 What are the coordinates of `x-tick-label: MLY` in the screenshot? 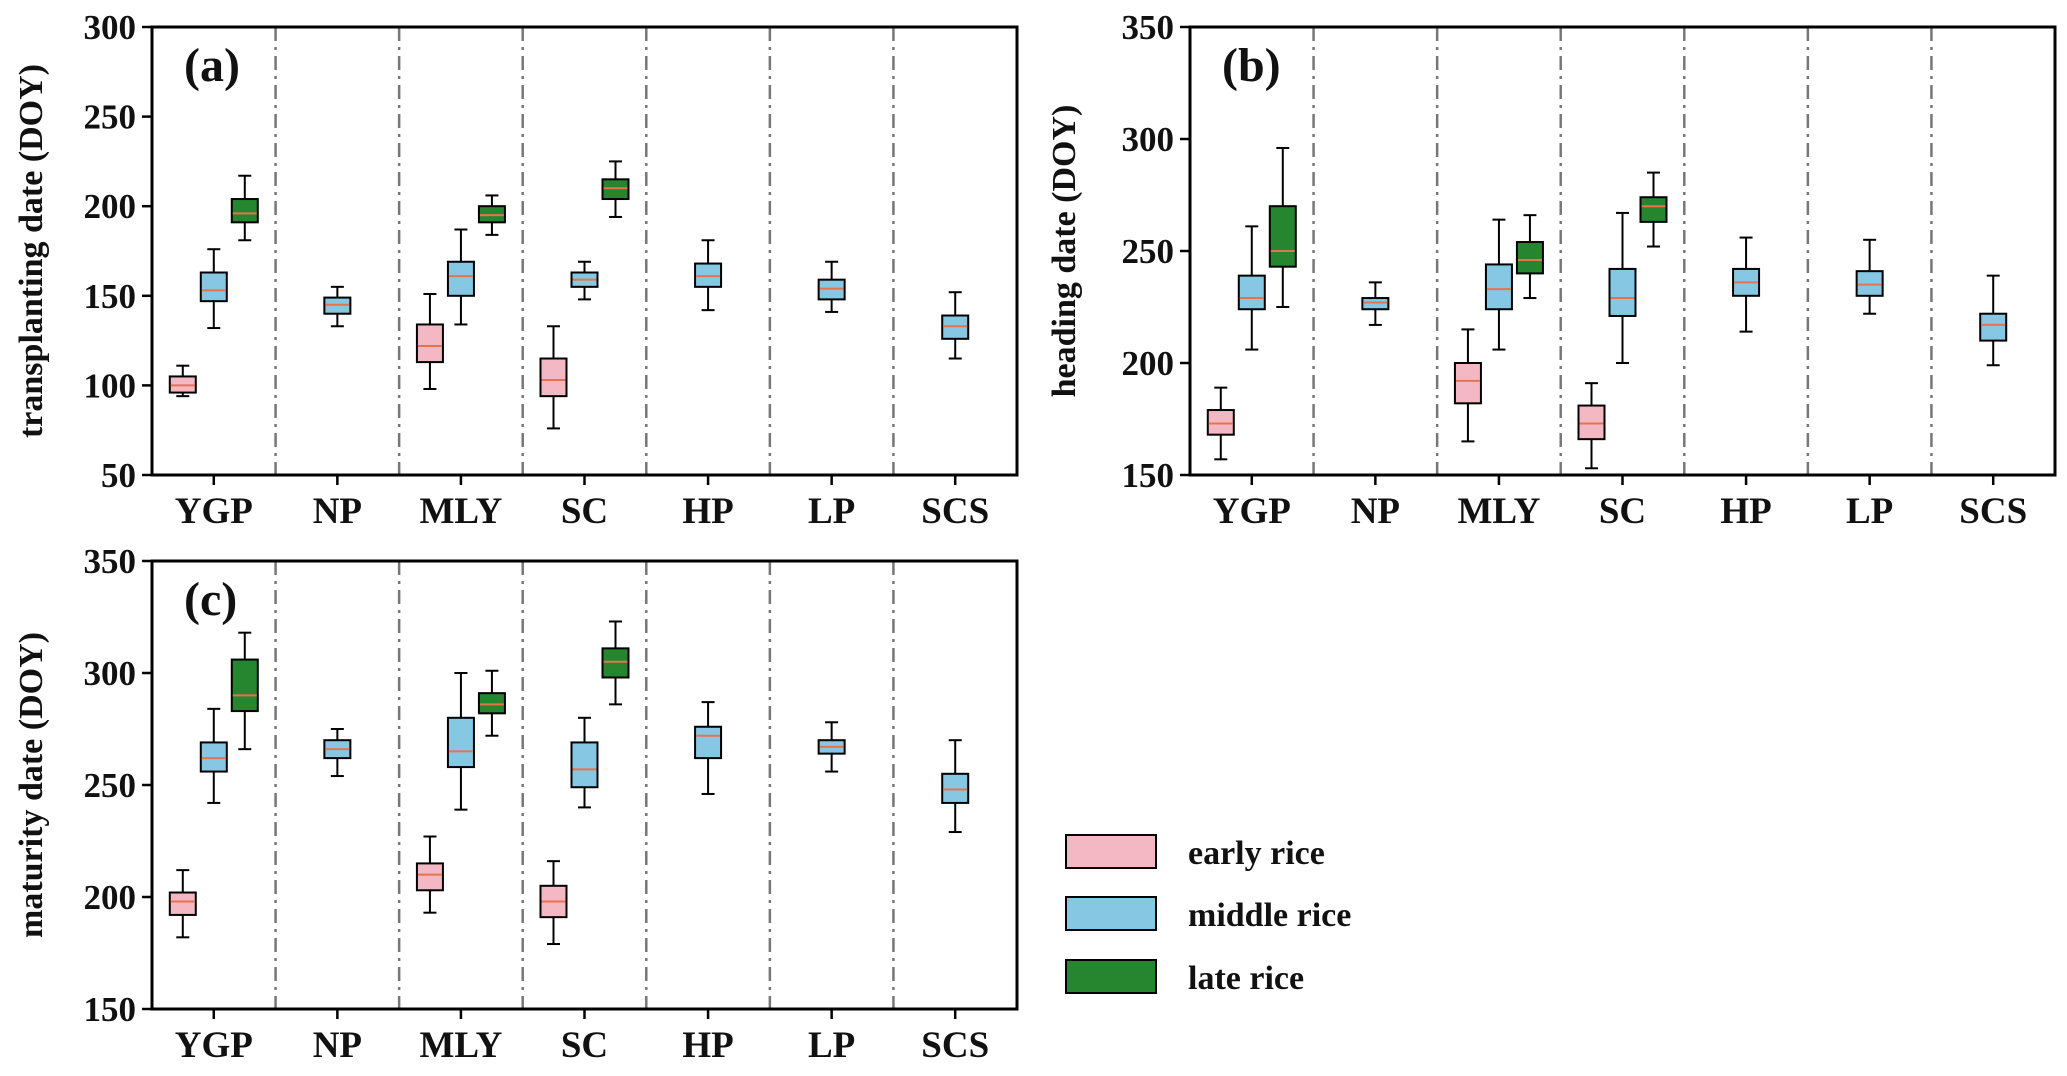 It's located at (1498, 511).